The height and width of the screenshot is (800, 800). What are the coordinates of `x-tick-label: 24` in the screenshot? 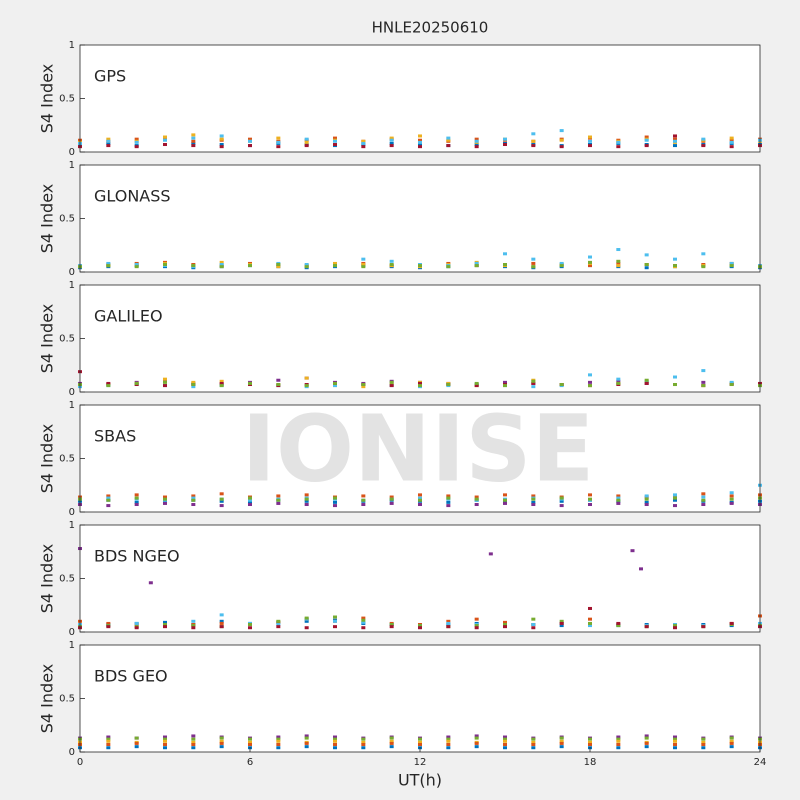 It's located at (760, 762).